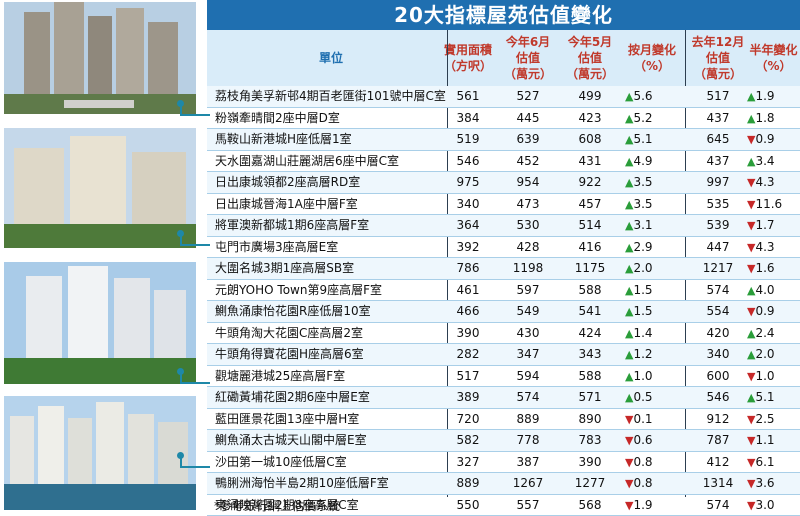 Image resolution: width=800 pixels, height=516 pixels. I want to click on row-area: 546, so click(468, 161).